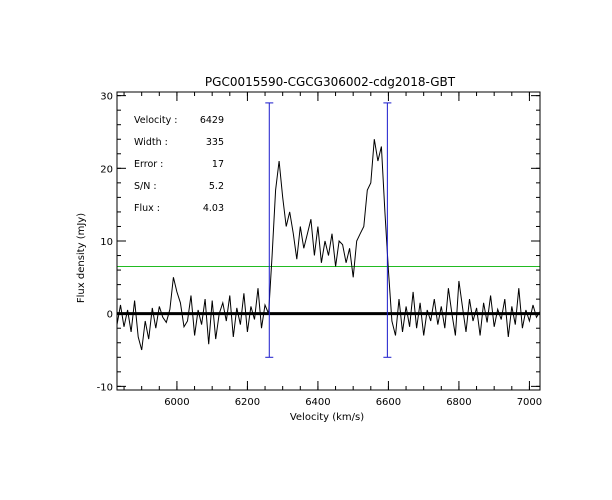 This screenshot has height=500, width=612. I want to click on annotation-label: S/N :, so click(145, 186).